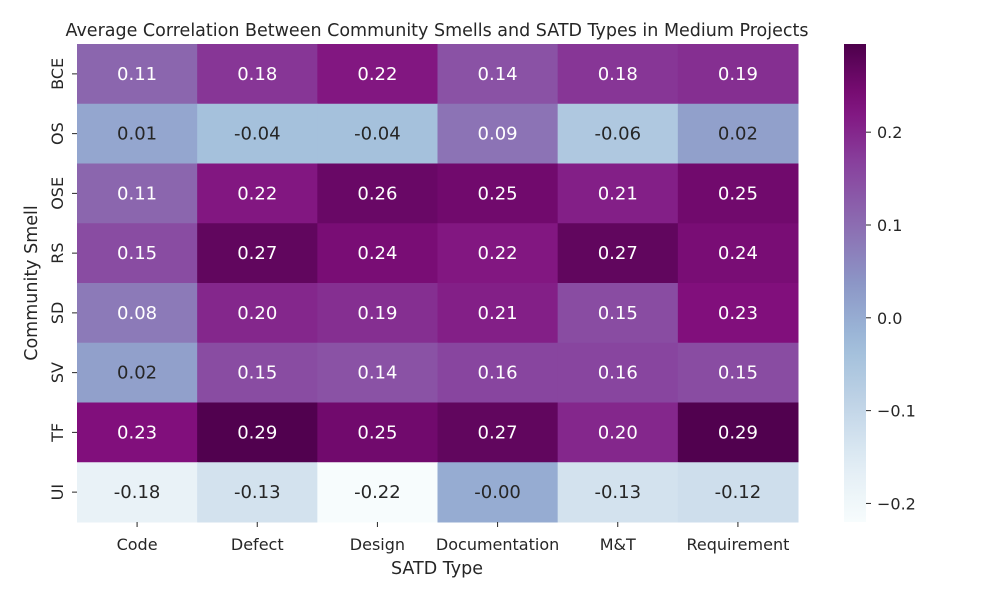 The width and height of the screenshot is (1000, 600). What do you see at coordinates (57, 433) in the screenshot?
I see `y-tick-label: TF` at bounding box center [57, 433].